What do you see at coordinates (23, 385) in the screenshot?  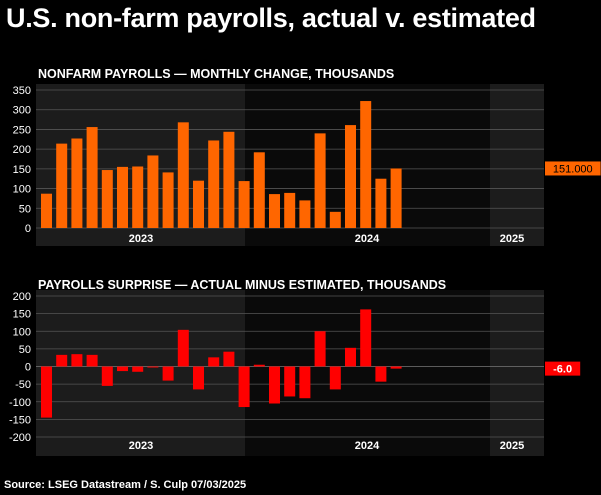 I see `surprise-y-tick-label: -50` at bounding box center [23, 385].